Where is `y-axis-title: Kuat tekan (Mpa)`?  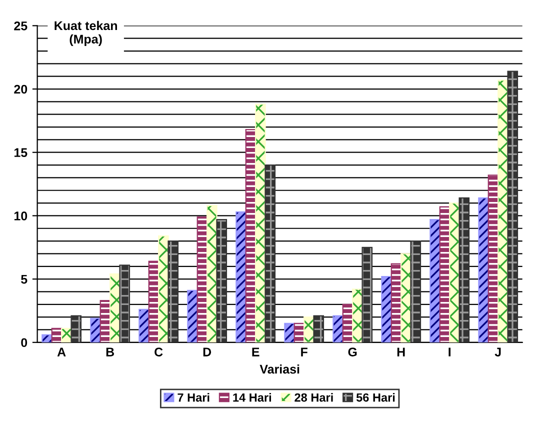 y-axis-title: Kuat tekan (Mpa) is located at coordinates (85, 33).